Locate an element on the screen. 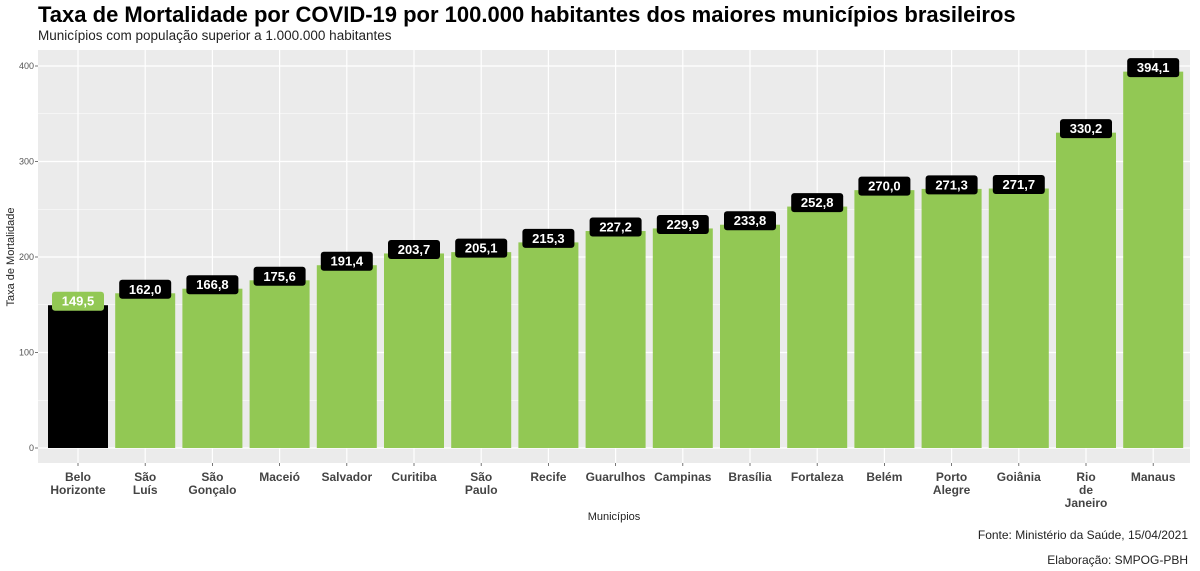  x-tick-label: Maceió is located at coordinates (279, 477).